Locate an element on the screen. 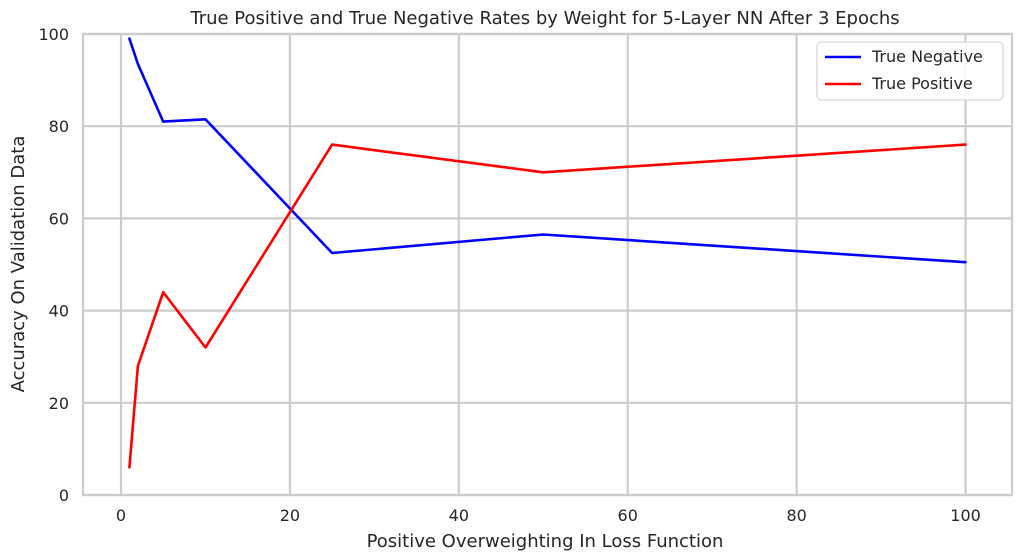 The height and width of the screenshot is (560, 1020). legend-label-true-negative: True Negative is located at coordinates (927, 56).